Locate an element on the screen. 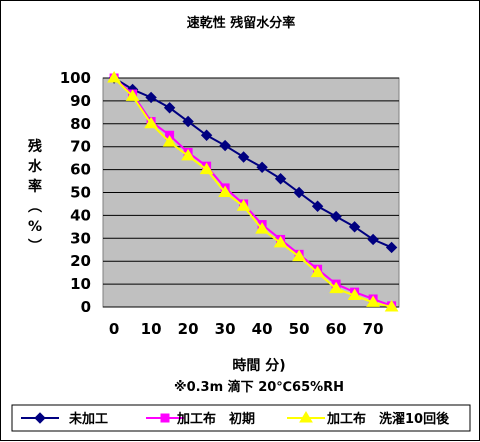 The image size is (480, 442). y-tick-label: 40 is located at coordinates (80, 215).